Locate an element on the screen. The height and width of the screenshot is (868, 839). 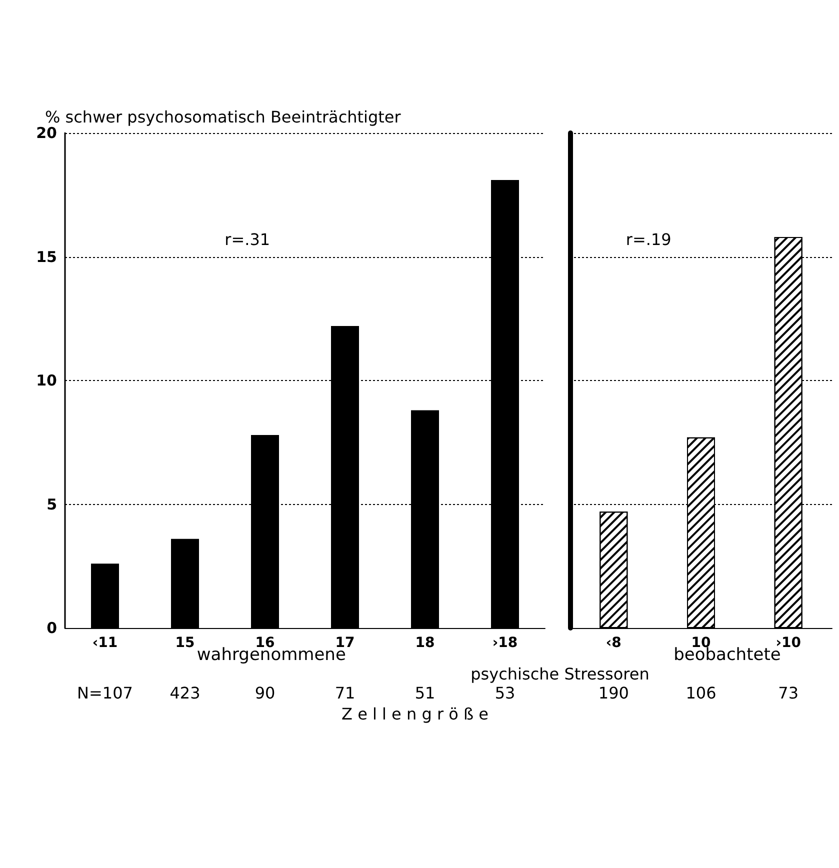
text: 73 is located at coordinates (788, 693).